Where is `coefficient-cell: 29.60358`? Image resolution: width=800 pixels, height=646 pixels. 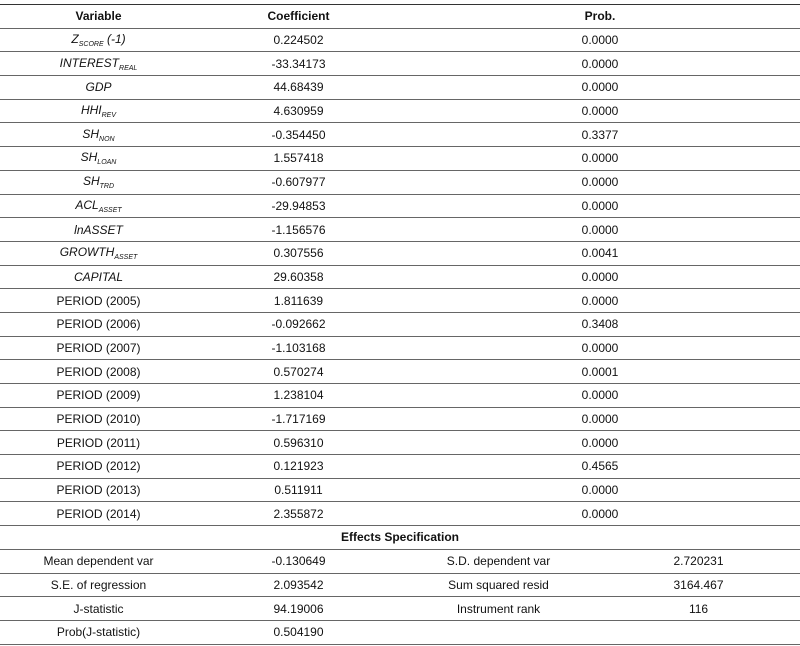 coefficient-cell: 29.60358 is located at coordinates (298, 277).